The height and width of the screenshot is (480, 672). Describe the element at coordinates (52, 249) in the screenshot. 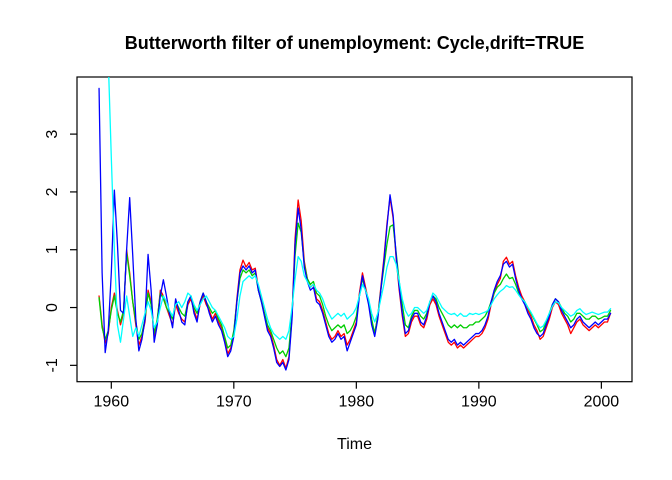

I see `y-tick-label: 1` at that location.